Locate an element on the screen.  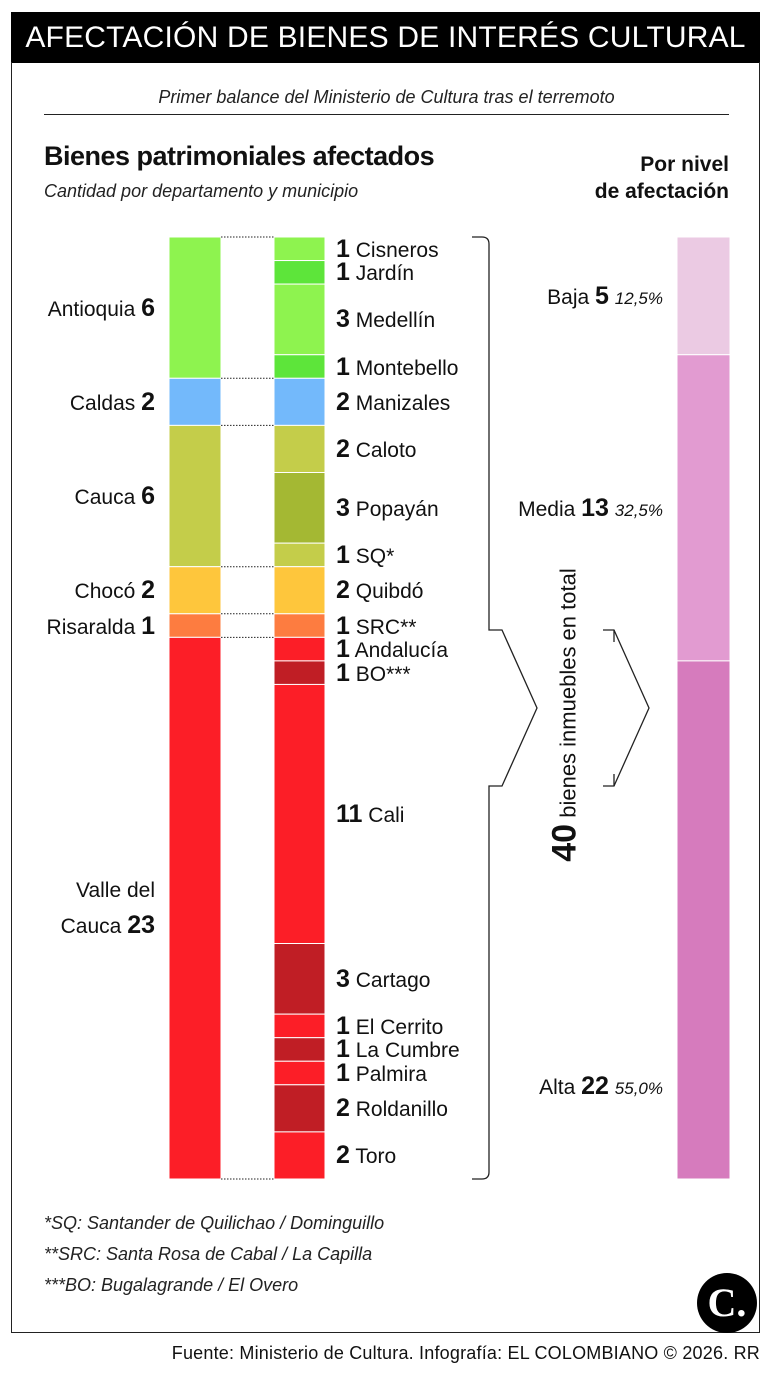
level-label-baja: Baja 5 12,5% is located at coordinates (605, 296).